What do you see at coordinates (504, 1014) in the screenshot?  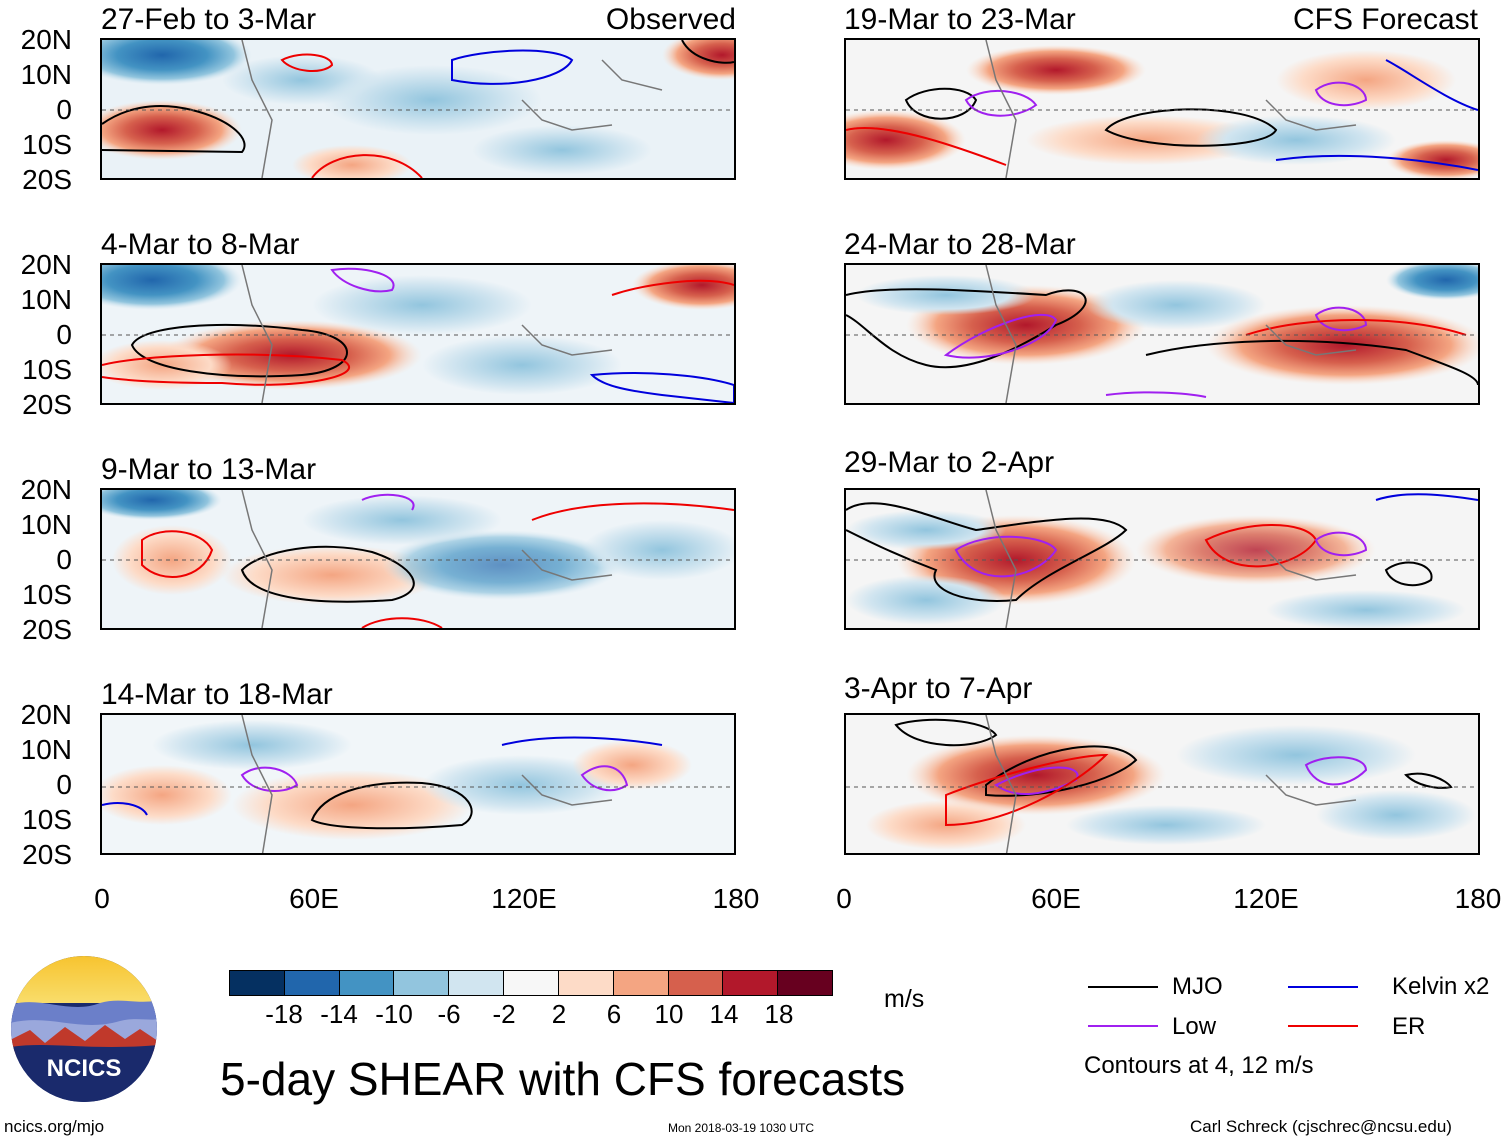 I see `colorbar-tick-label: -2` at bounding box center [504, 1014].